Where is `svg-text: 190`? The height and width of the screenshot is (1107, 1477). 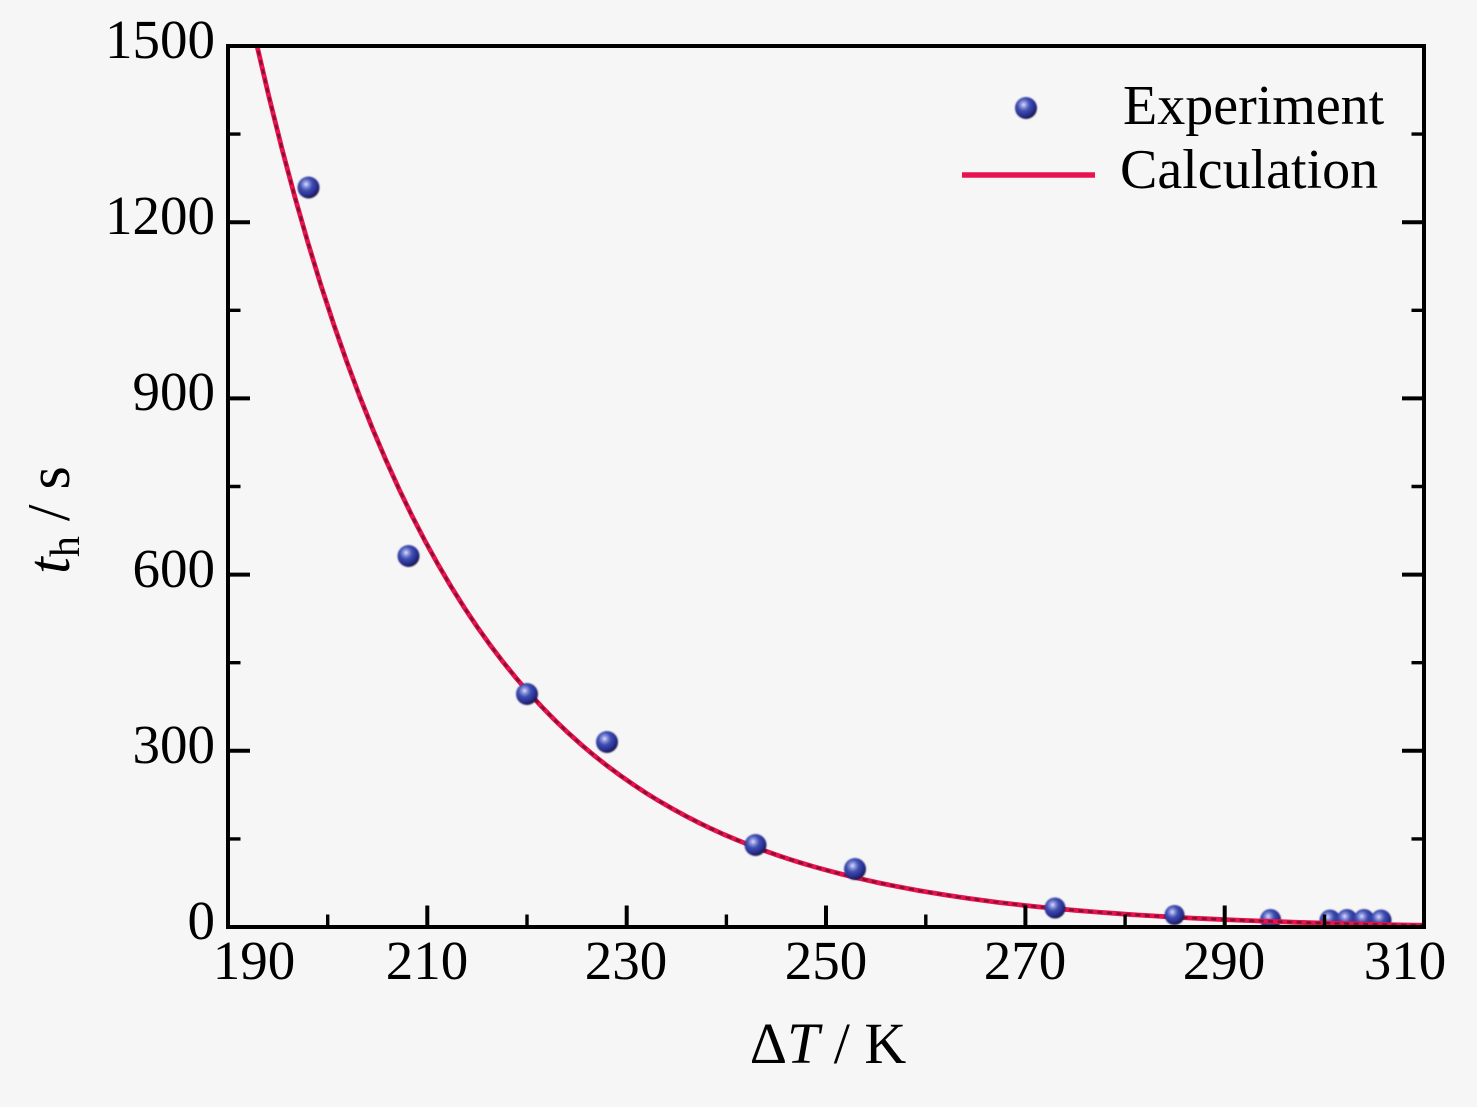
svg-text: 190 is located at coordinates (254, 960).